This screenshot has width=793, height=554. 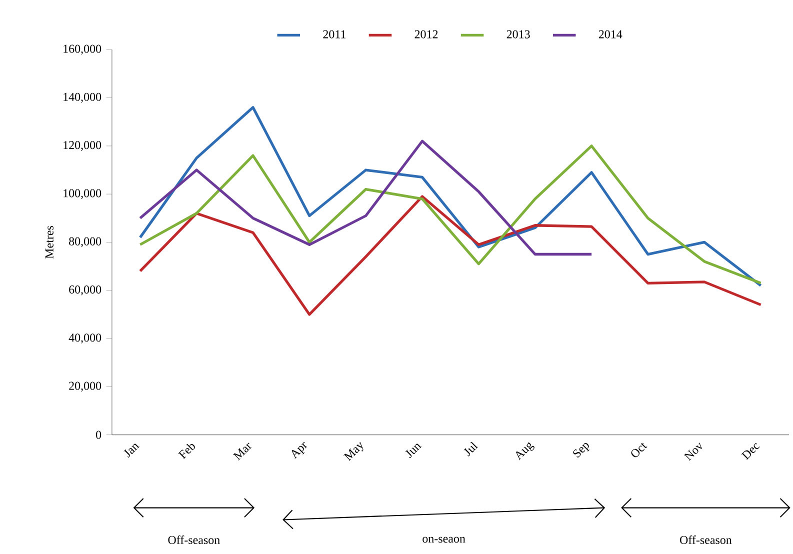 I want to click on line-series, so click(x=365, y=198).